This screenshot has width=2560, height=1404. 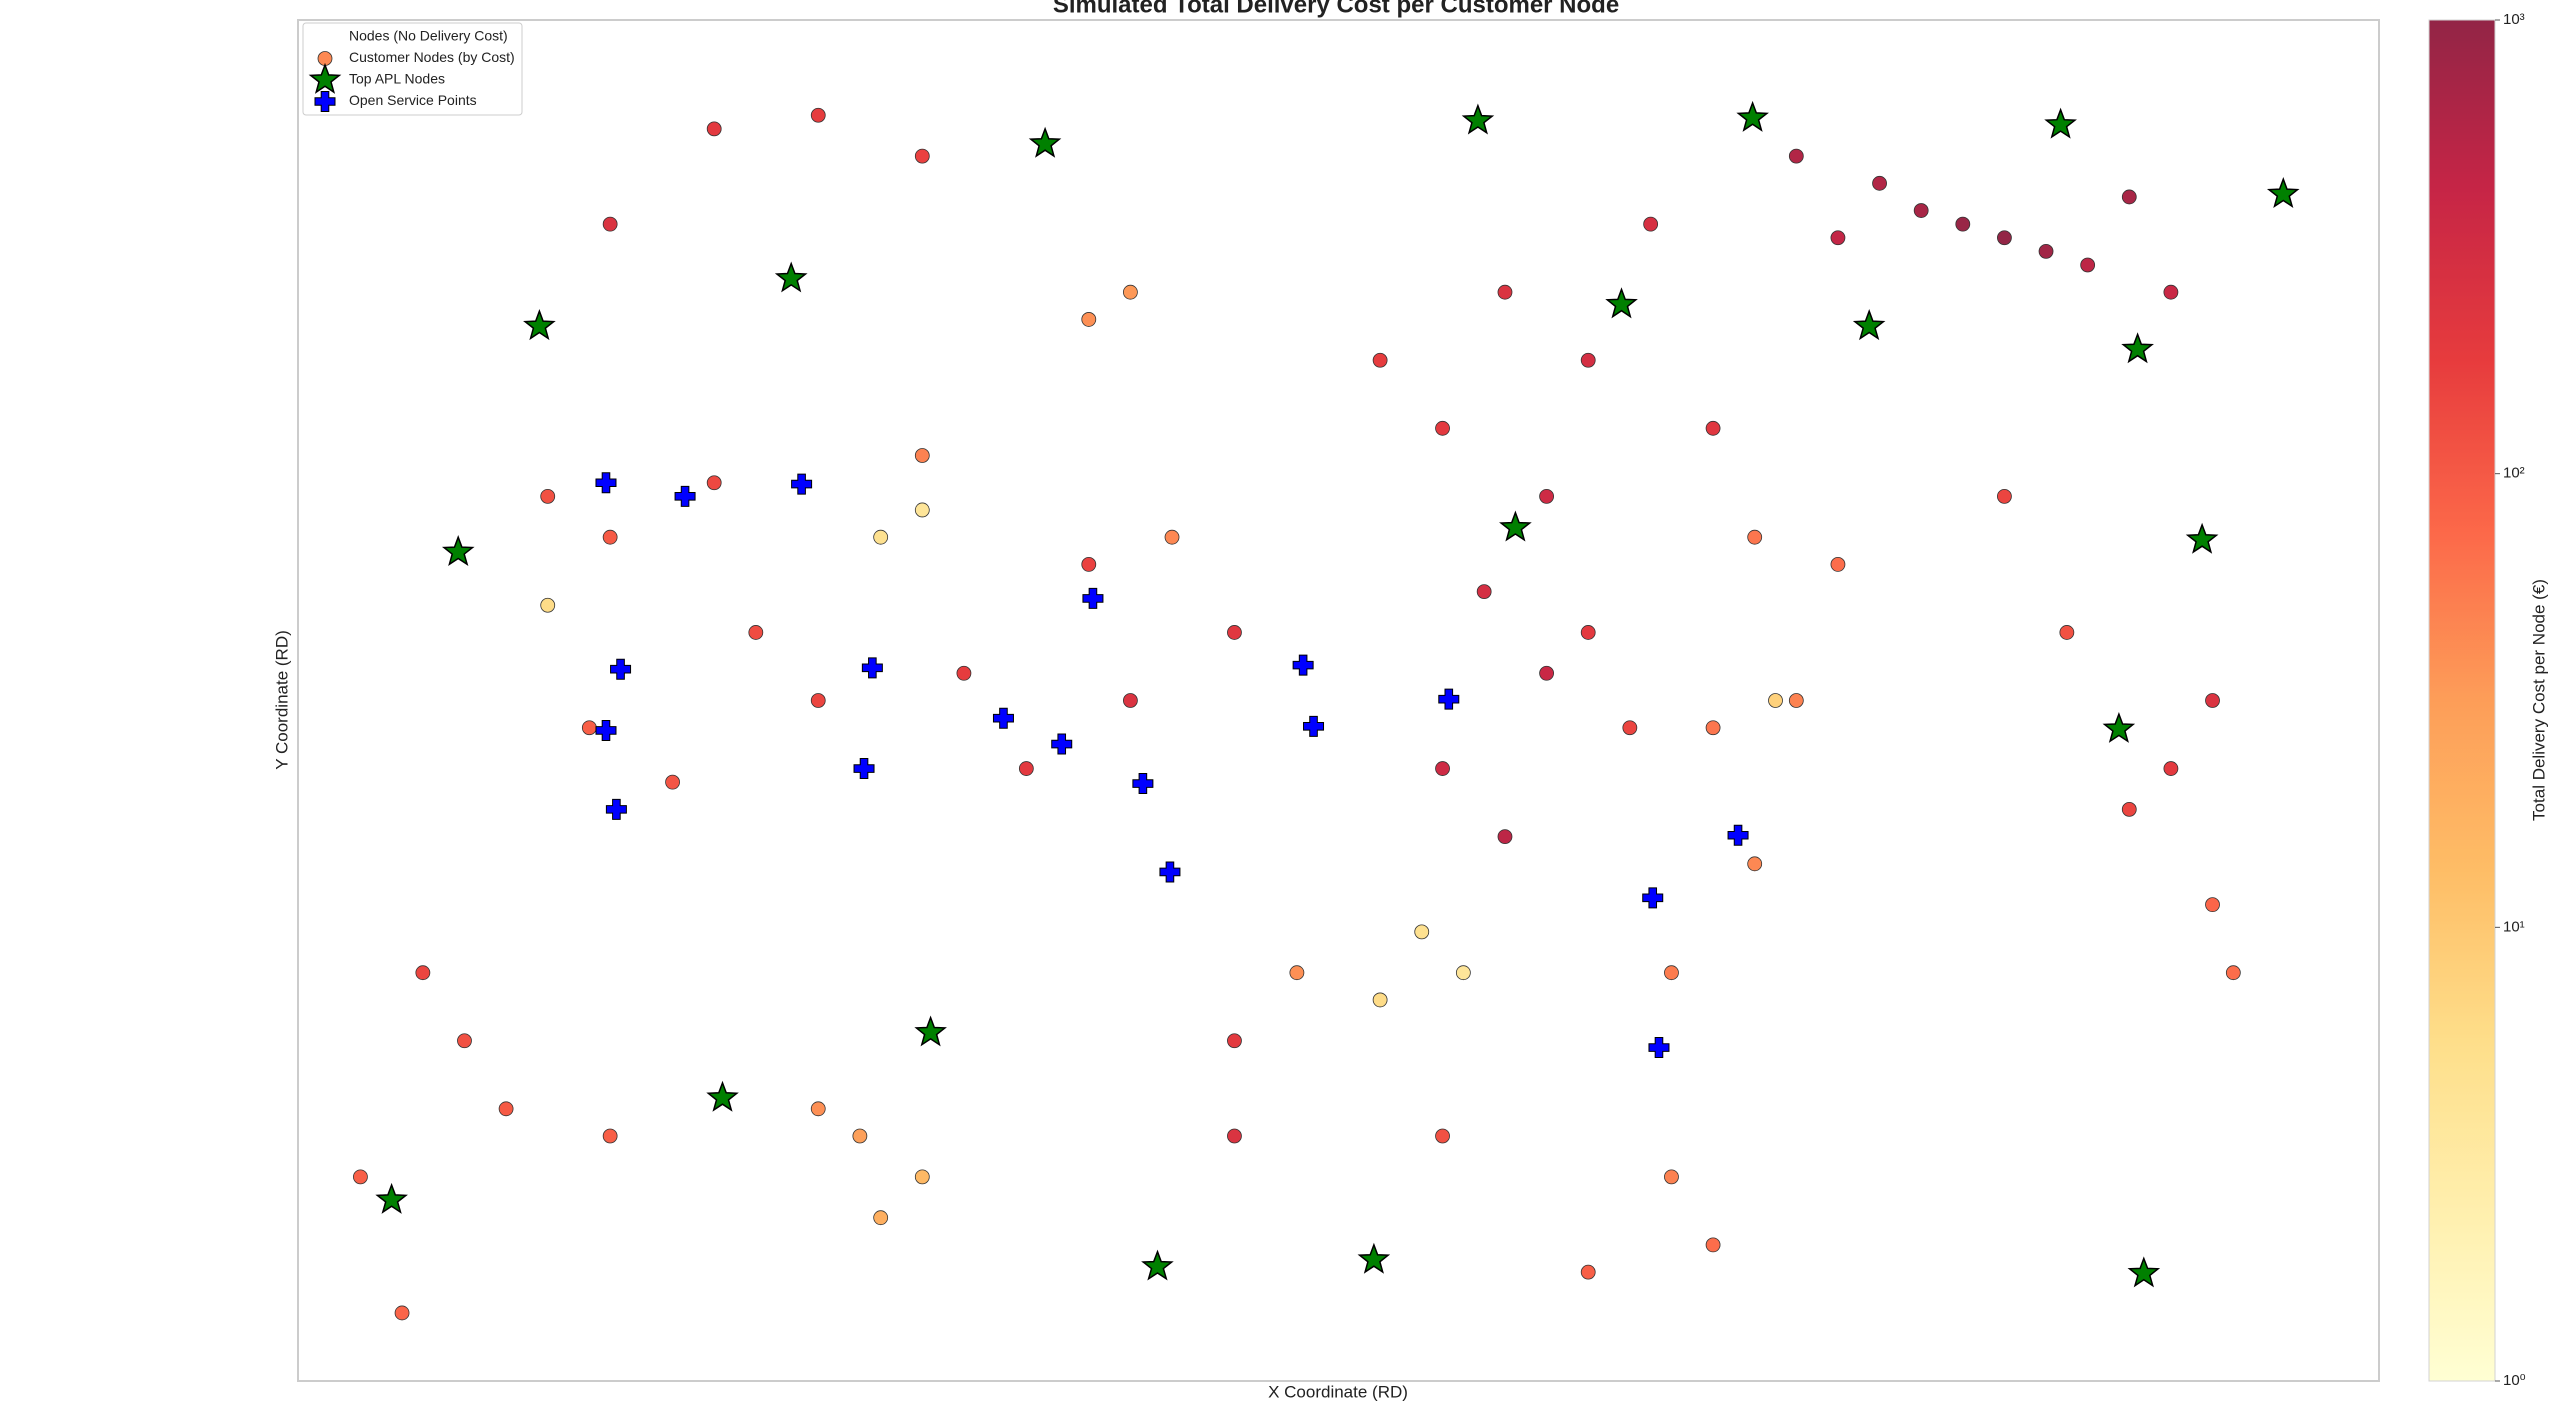 I want to click on legend, so click(x=412, y=69).